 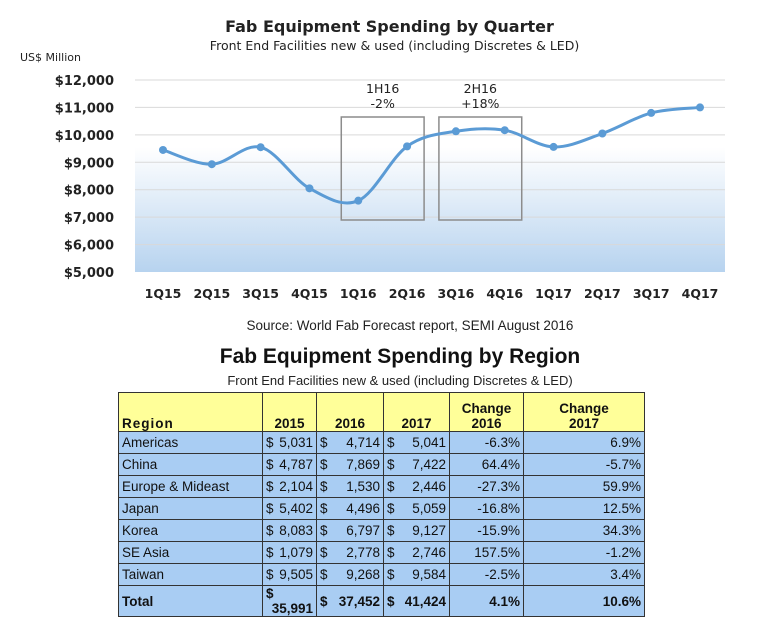 What do you see at coordinates (190, 486) in the screenshot?
I see `region-cell: Europe & Mideast` at bounding box center [190, 486].